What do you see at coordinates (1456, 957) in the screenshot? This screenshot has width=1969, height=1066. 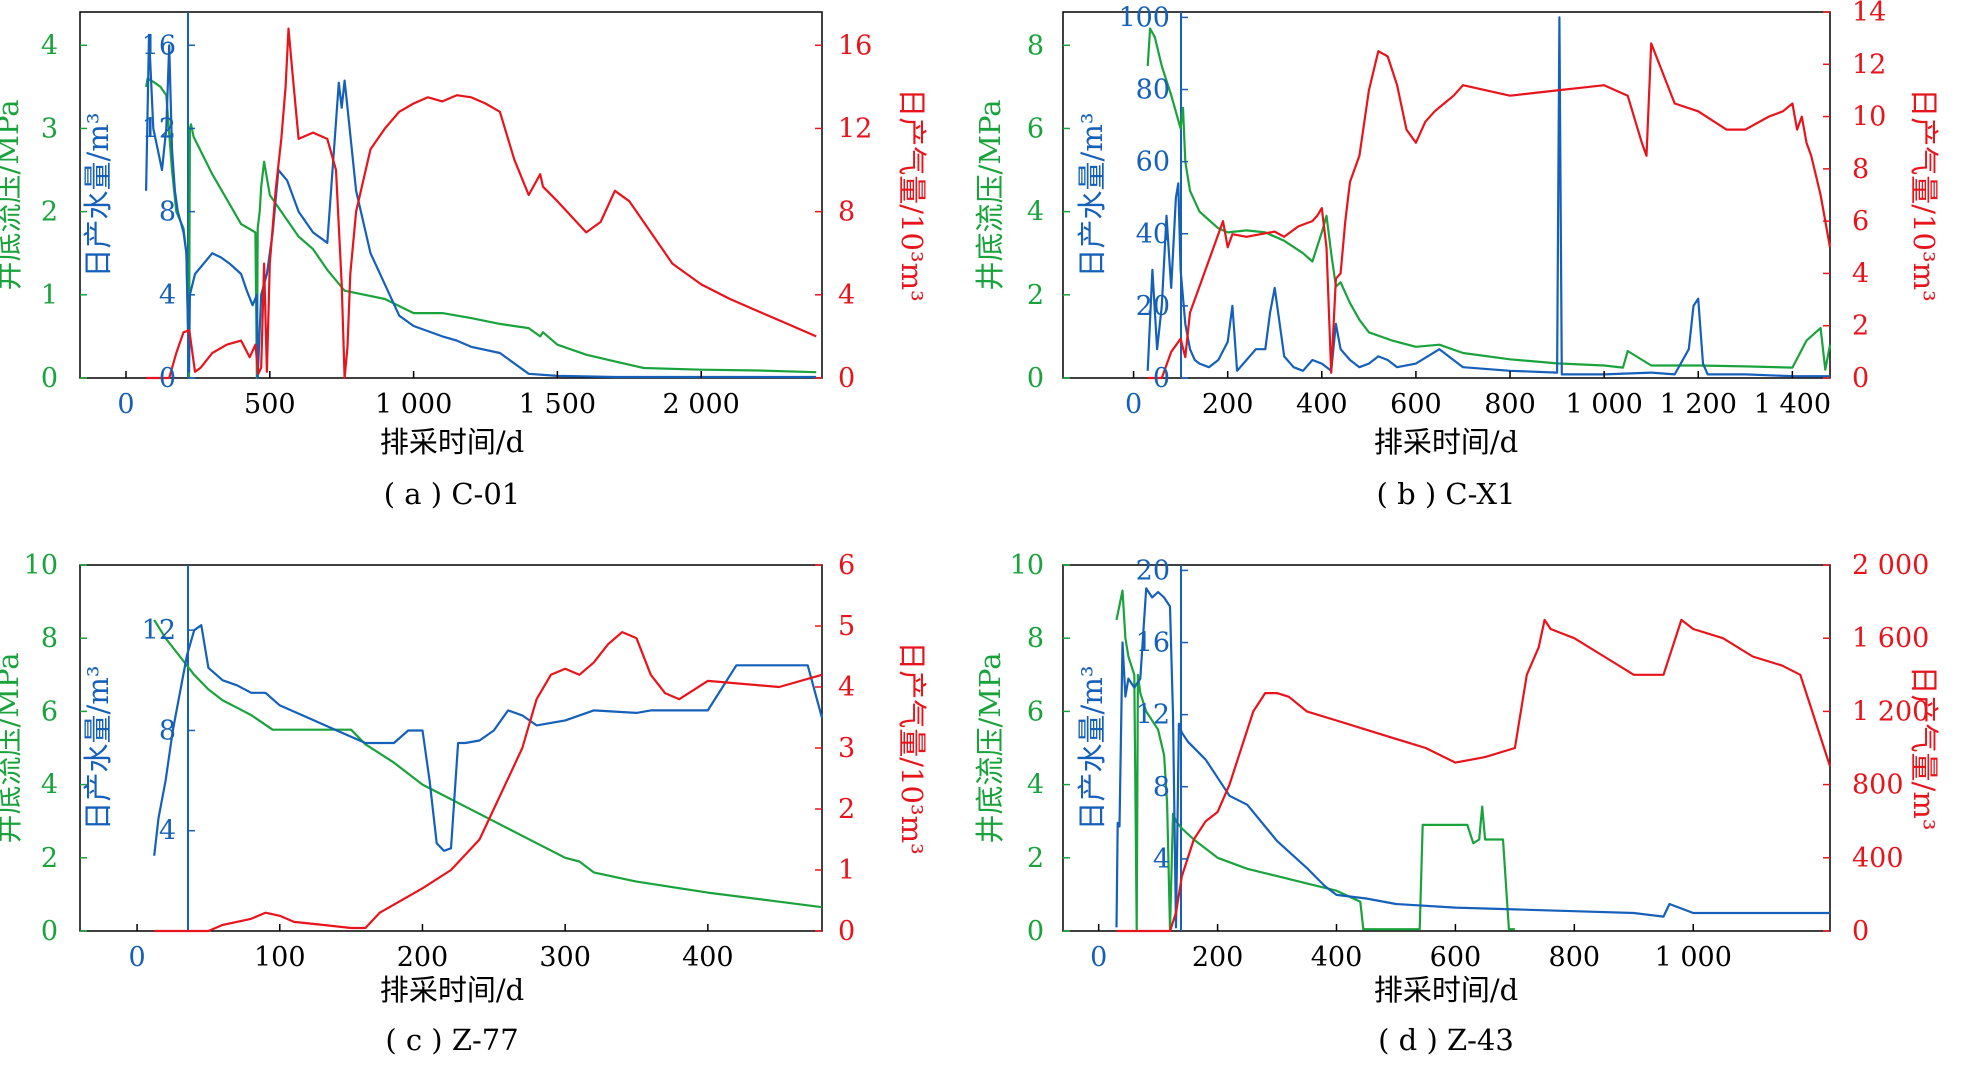 I see `x-tick-label: 600` at bounding box center [1456, 957].